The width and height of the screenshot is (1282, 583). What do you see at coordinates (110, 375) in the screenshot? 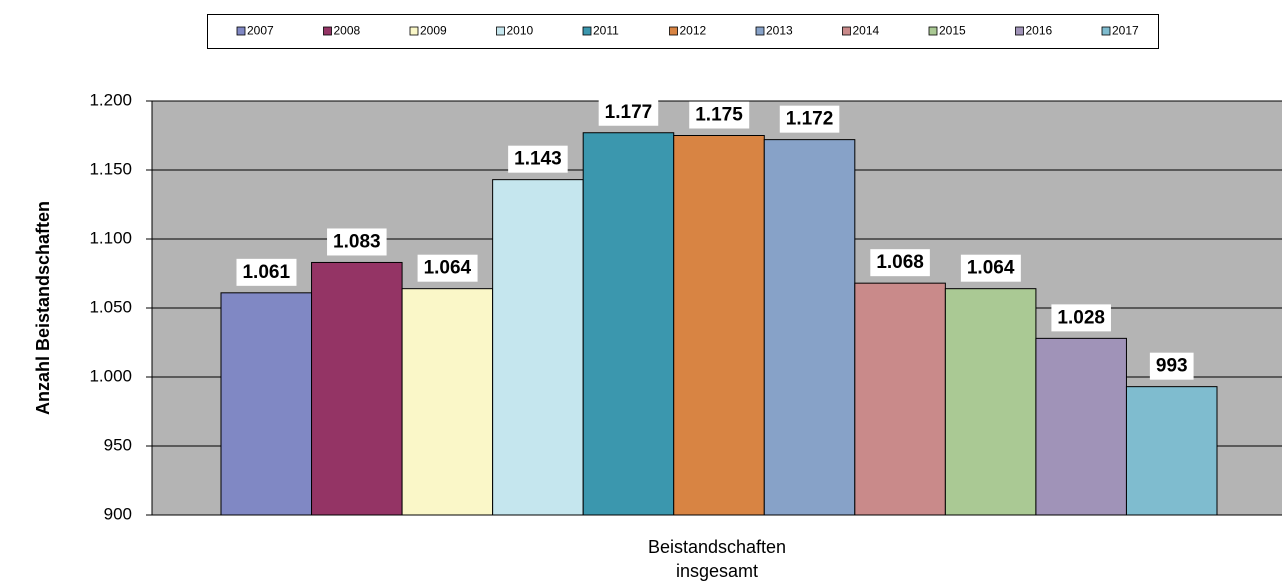
I see `y-tick-label: 1.000` at bounding box center [110, 375].